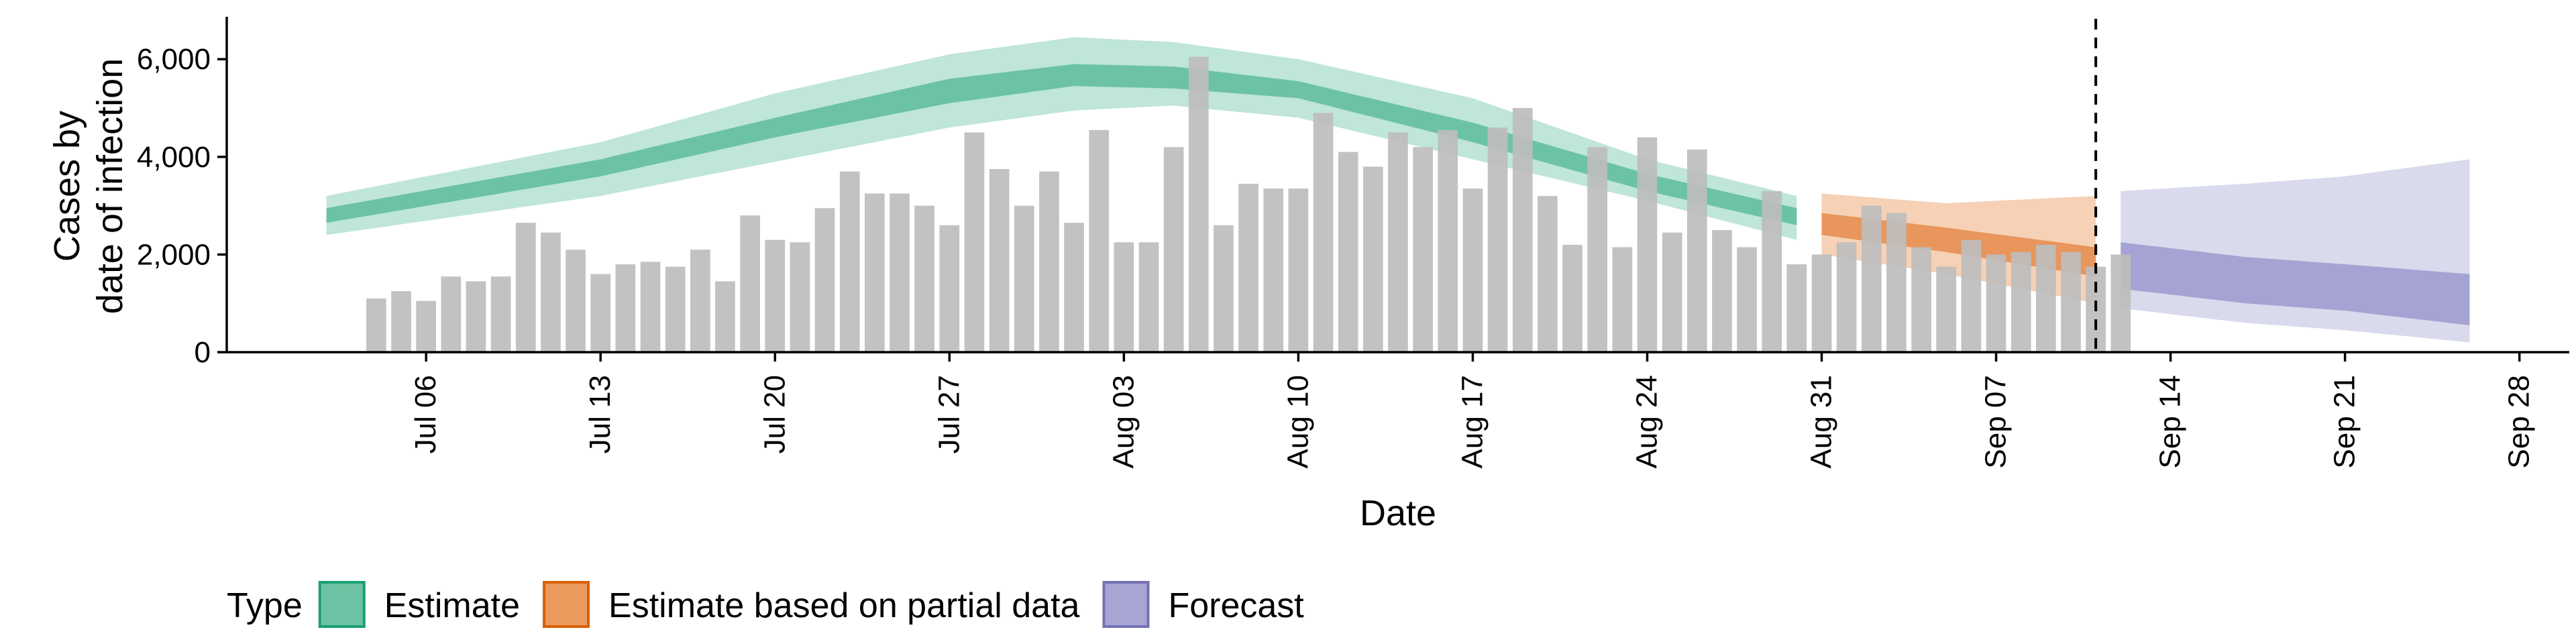 This screenshot has width=2576, height=644. What do you see at coordinates (1472, 421) in the screenshot?
I see `x-tick-label: Aug 17` at bounding box center [1472, 421].